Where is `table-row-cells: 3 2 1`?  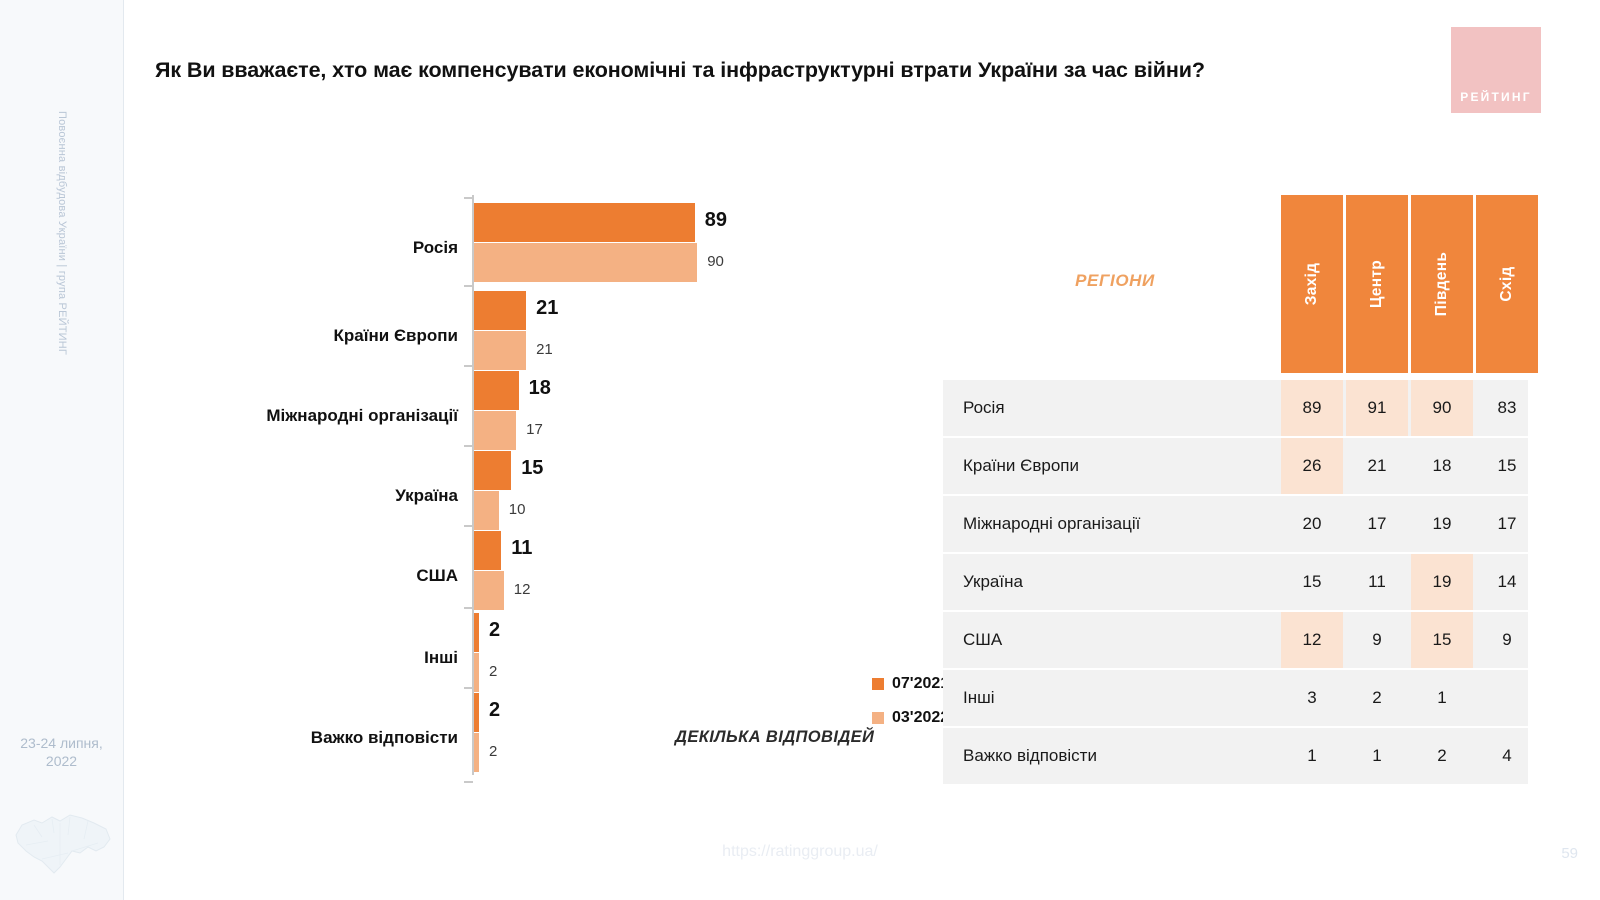 table-row-cells: 3 2 1 is located at coordinates (1409, 698).